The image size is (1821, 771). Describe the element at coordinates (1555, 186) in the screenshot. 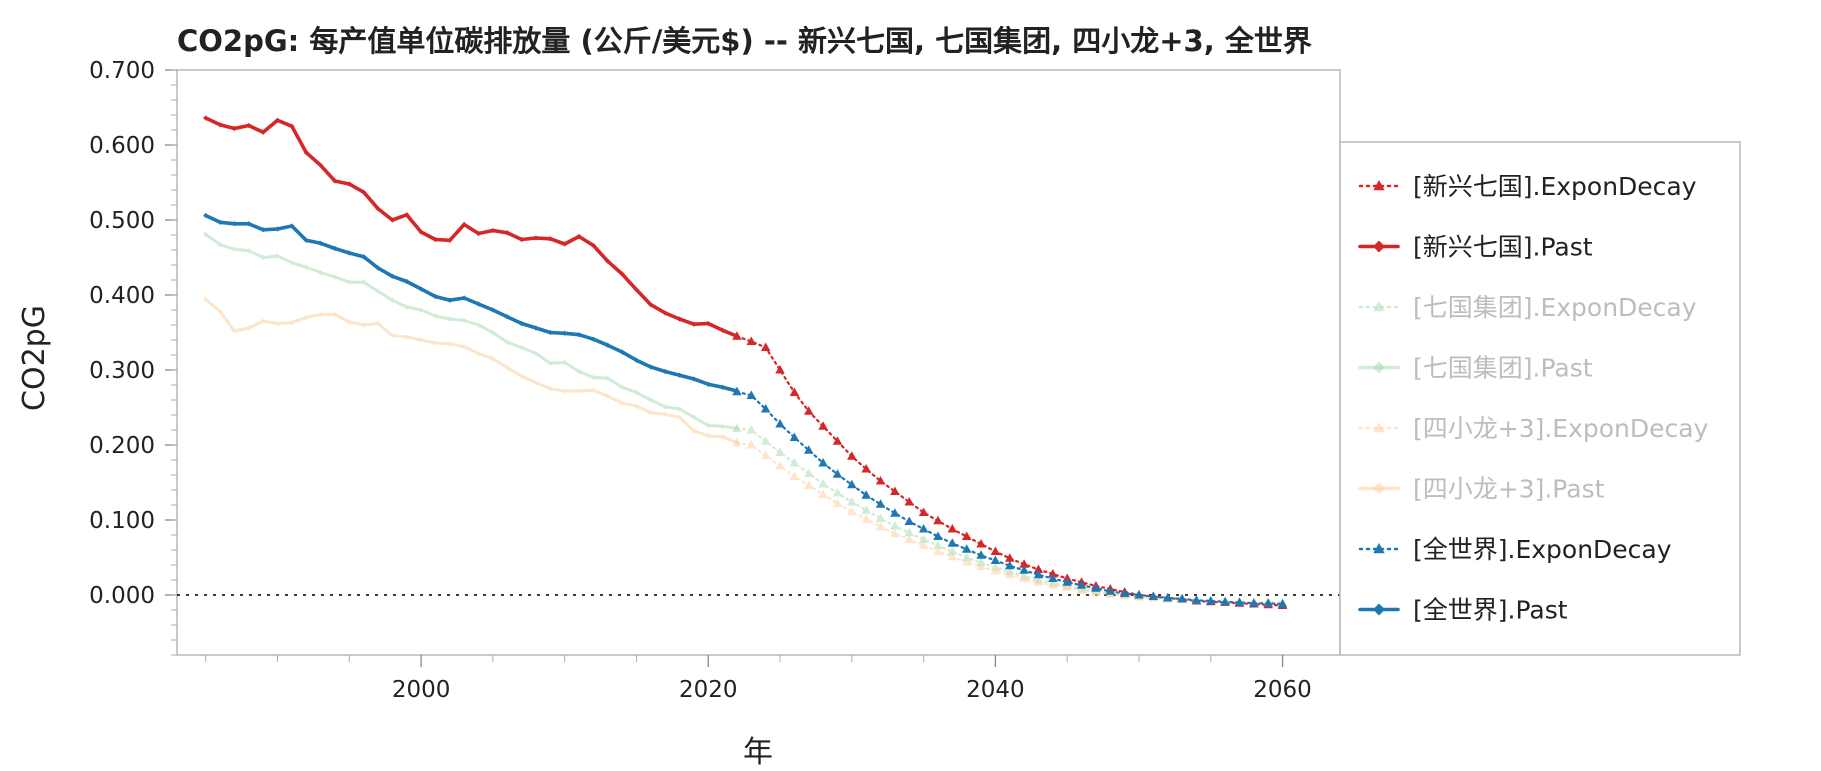

I see `legend-label: [新兴七国].ExponDecay` at that location.